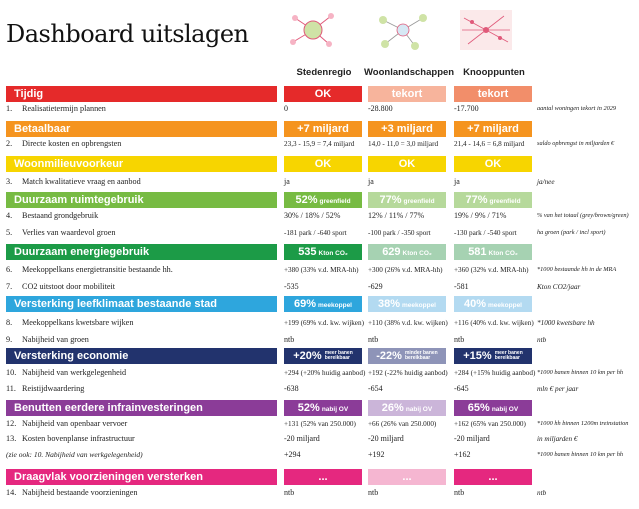  What do you see at coordinates (493, 252) in the screenshot?
I see `score-cell: 581 Kton CO₂` at bounding box center [493, 252].